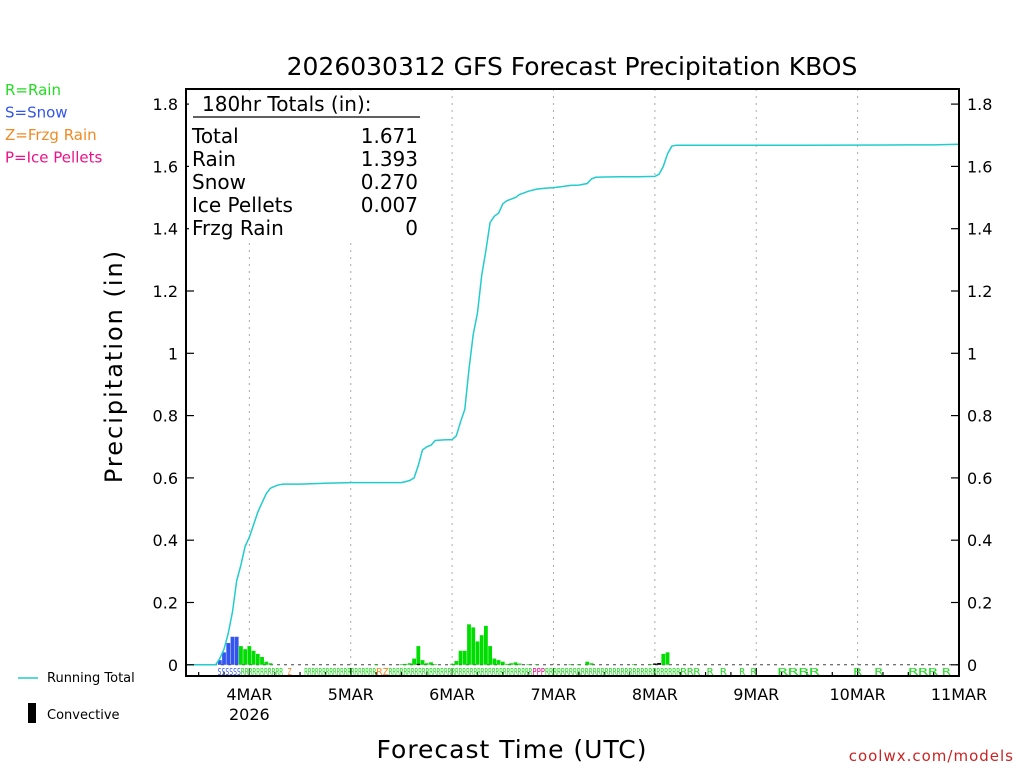 This screenshot has height=768, width=1024. What do you see at coordinates (83, 715) in the screenshot?
I see `convective-legend-label: Convective` at bounding box center [83, 715].